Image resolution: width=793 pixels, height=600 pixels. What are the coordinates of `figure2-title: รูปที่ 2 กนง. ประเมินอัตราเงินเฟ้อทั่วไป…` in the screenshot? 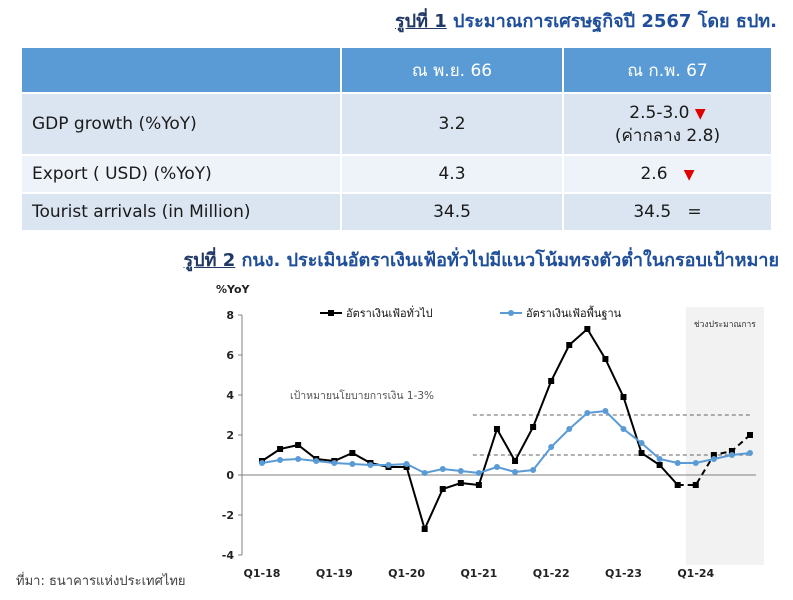 It's located at (482, 259).